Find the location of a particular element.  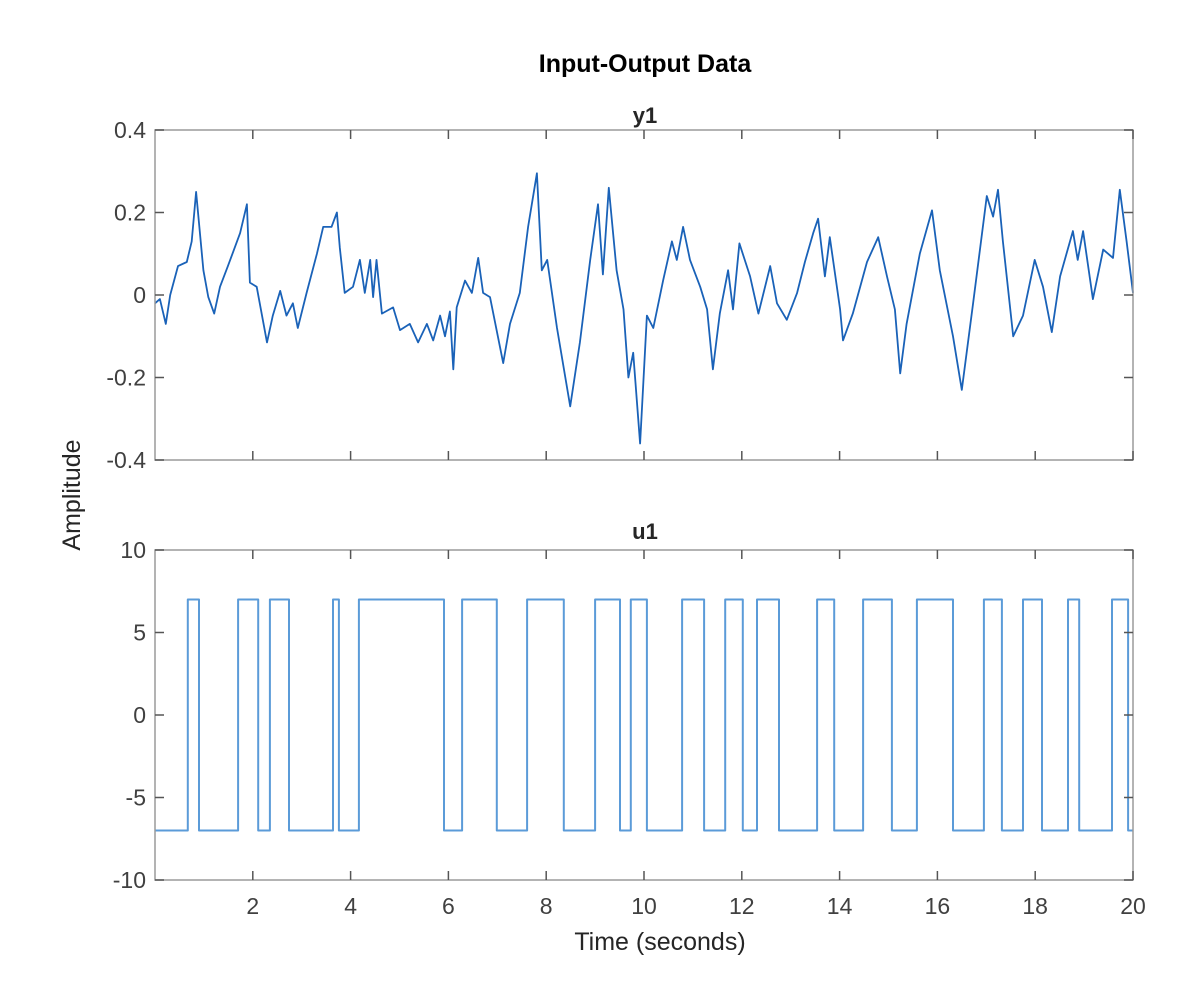

x-tick-label: 14 is located at coordinates (840, 906).